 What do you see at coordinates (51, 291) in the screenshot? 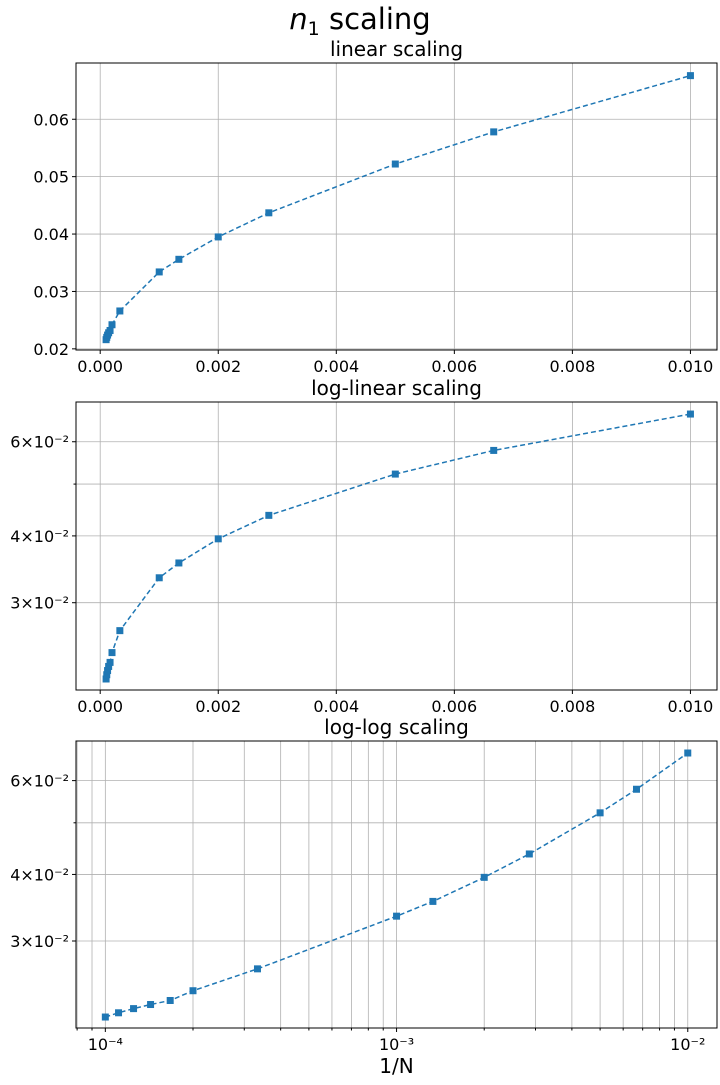
I see `y-tick-label: 0.03` at bounding box center [51, 291].